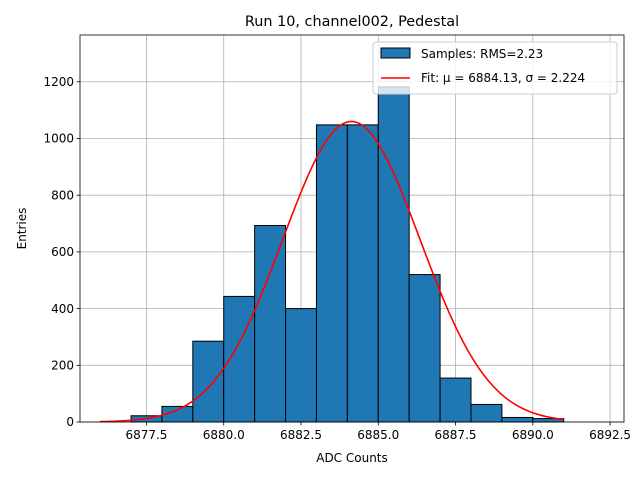 This screenshot has height=480, width=640. I want to click on y-tick-label: 800, so click(62, 195).